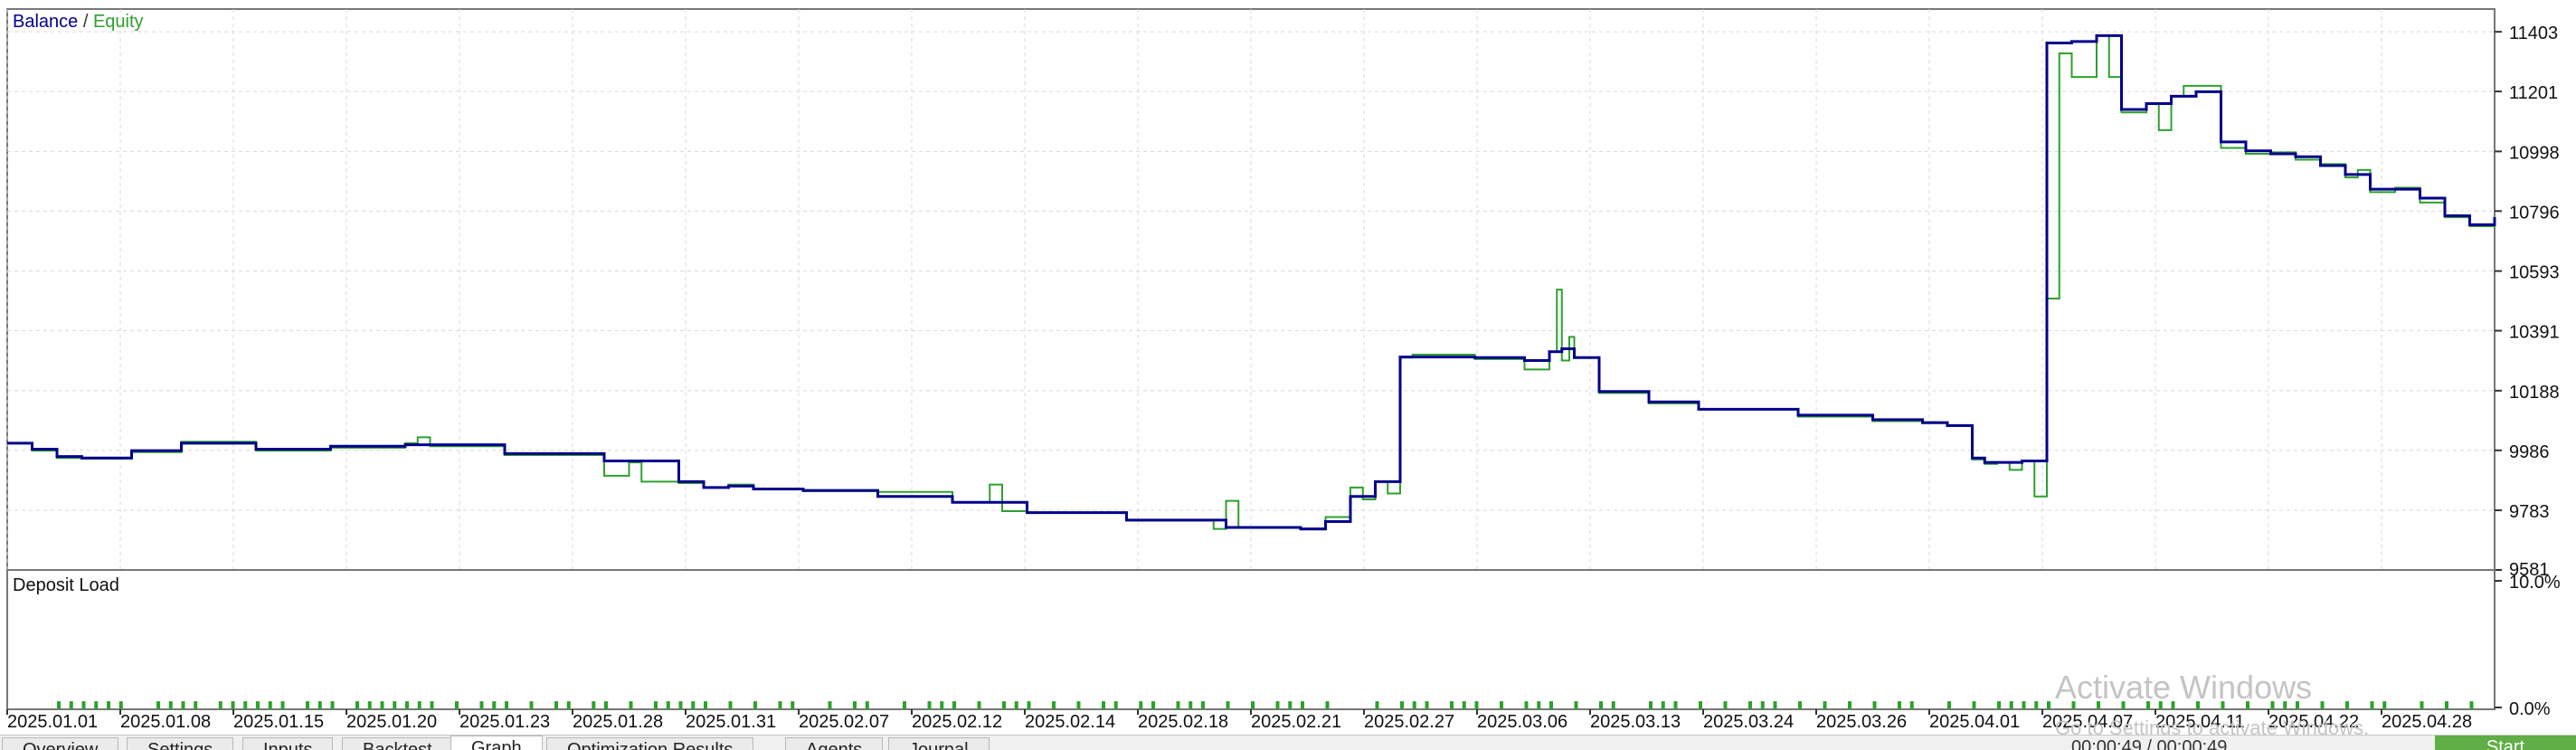  Describe the element at coordinates (618, 722) in the screenshot. I see `x-tick-label: 2025.01.28` at that location.